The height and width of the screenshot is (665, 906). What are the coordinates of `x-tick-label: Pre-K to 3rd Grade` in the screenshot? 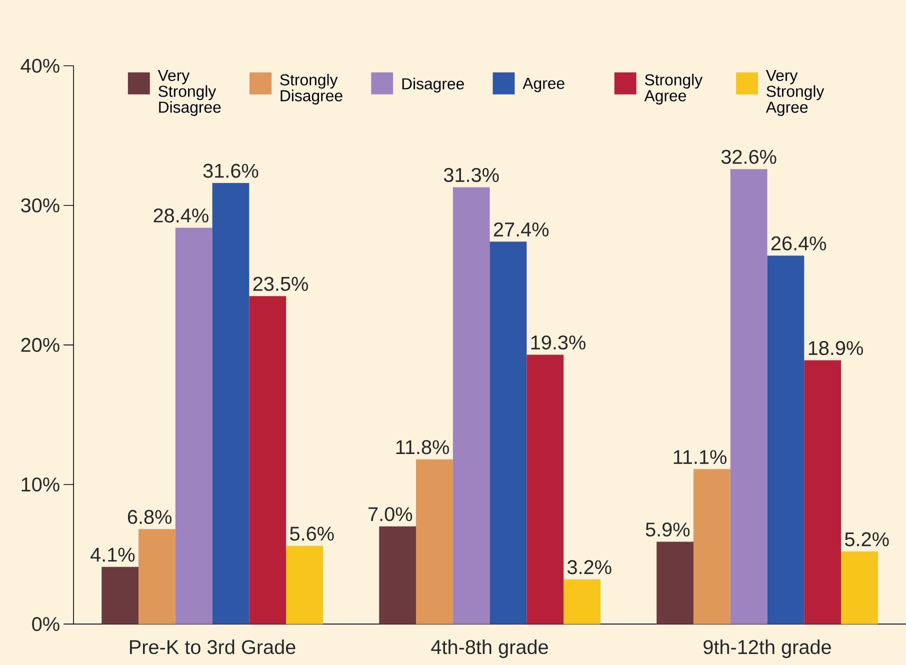 It's located at (213, 647).